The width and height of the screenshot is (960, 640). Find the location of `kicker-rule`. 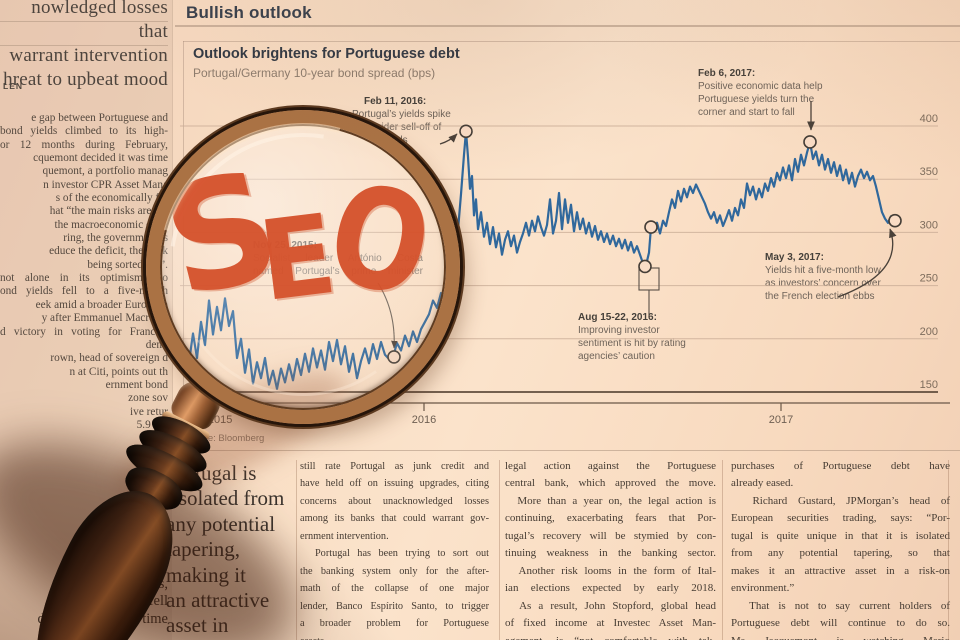

kicker-rule is located at coordinates (567, 26).